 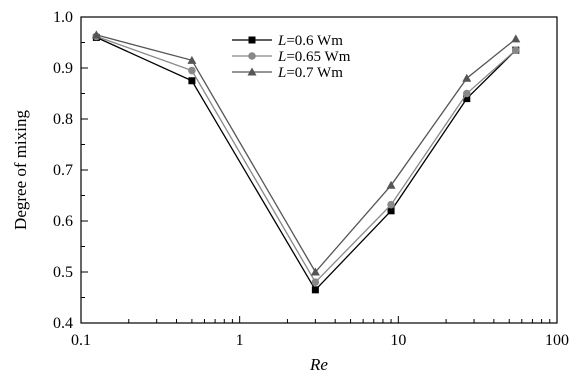 I want to click on legend-item: L=0.6 Wm, so click(x=287, y=41).